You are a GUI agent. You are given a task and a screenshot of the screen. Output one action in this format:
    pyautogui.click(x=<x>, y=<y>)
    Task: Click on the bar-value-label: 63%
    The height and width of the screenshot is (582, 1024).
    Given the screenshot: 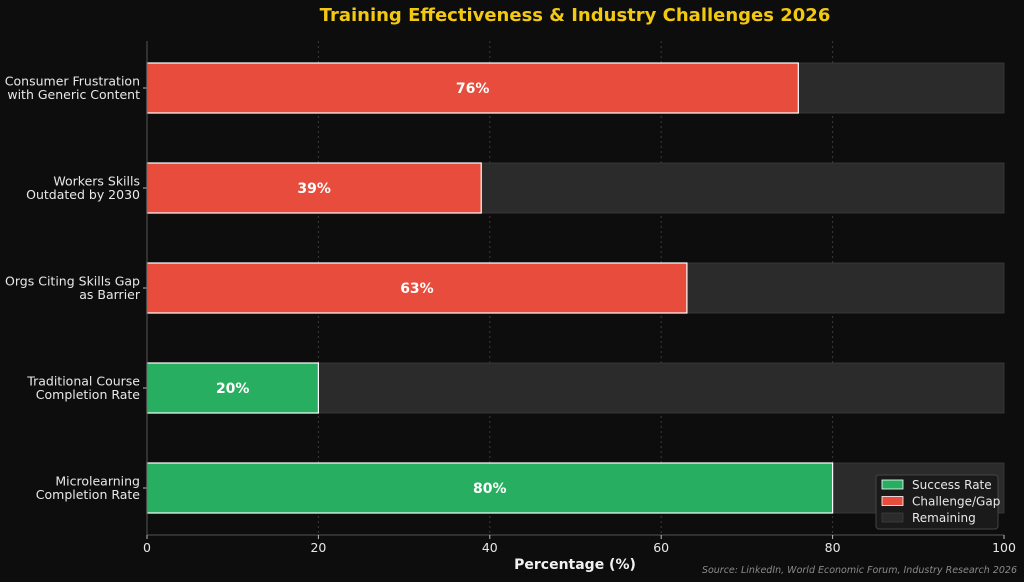 What is the action you would take?
    pyautogui.click(x=417, y=289)
    